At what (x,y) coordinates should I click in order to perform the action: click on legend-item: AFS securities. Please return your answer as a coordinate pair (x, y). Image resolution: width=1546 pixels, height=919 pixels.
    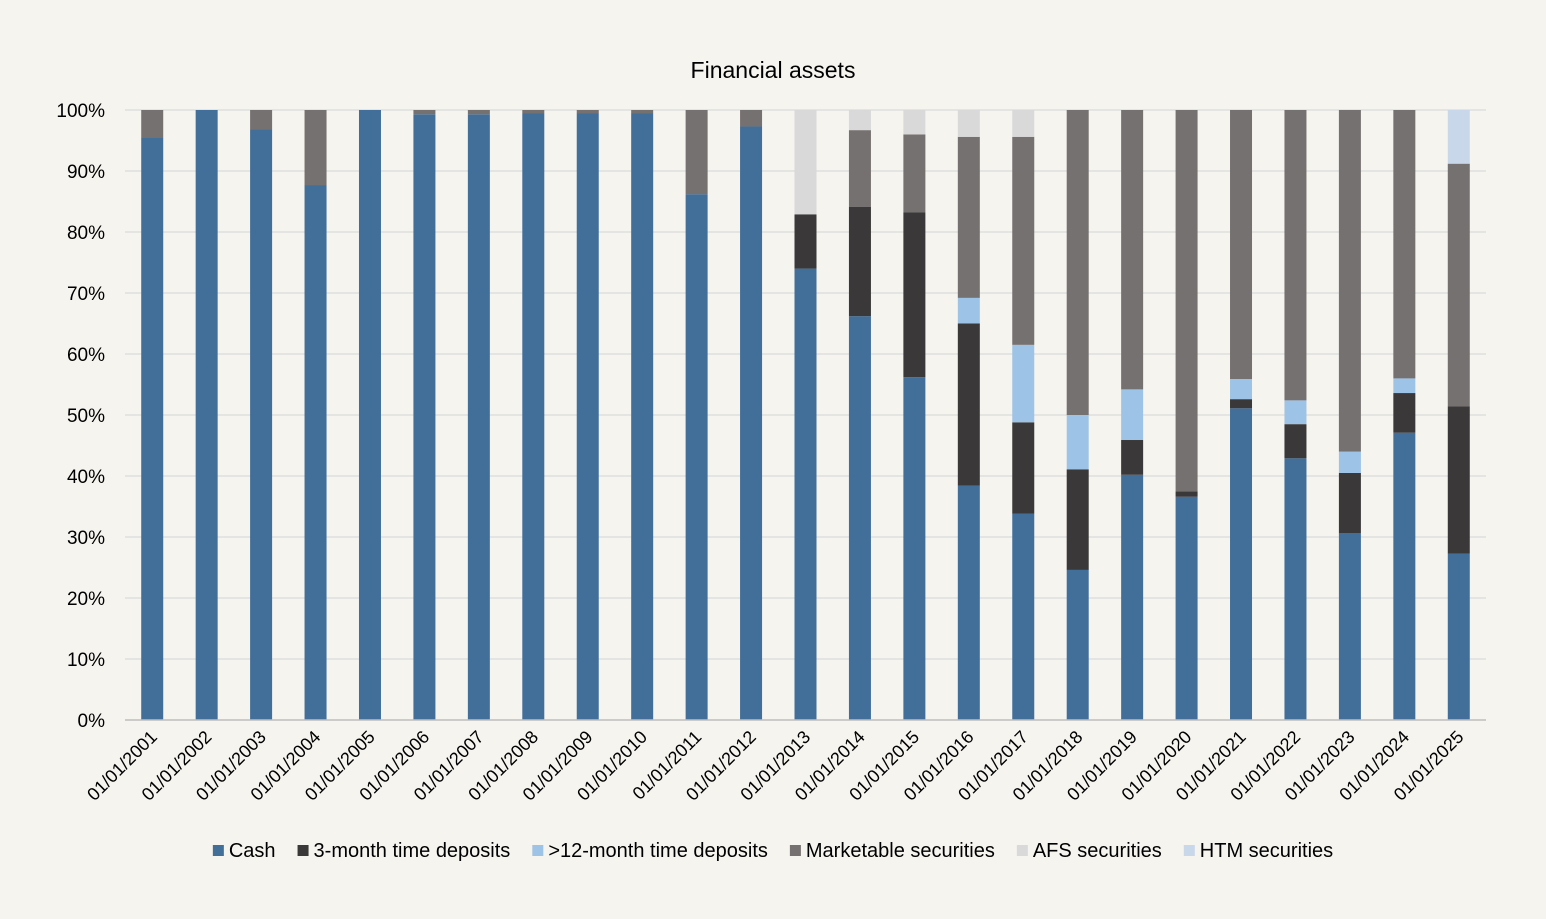
    Looking at the image, I should click on (1089, 851).